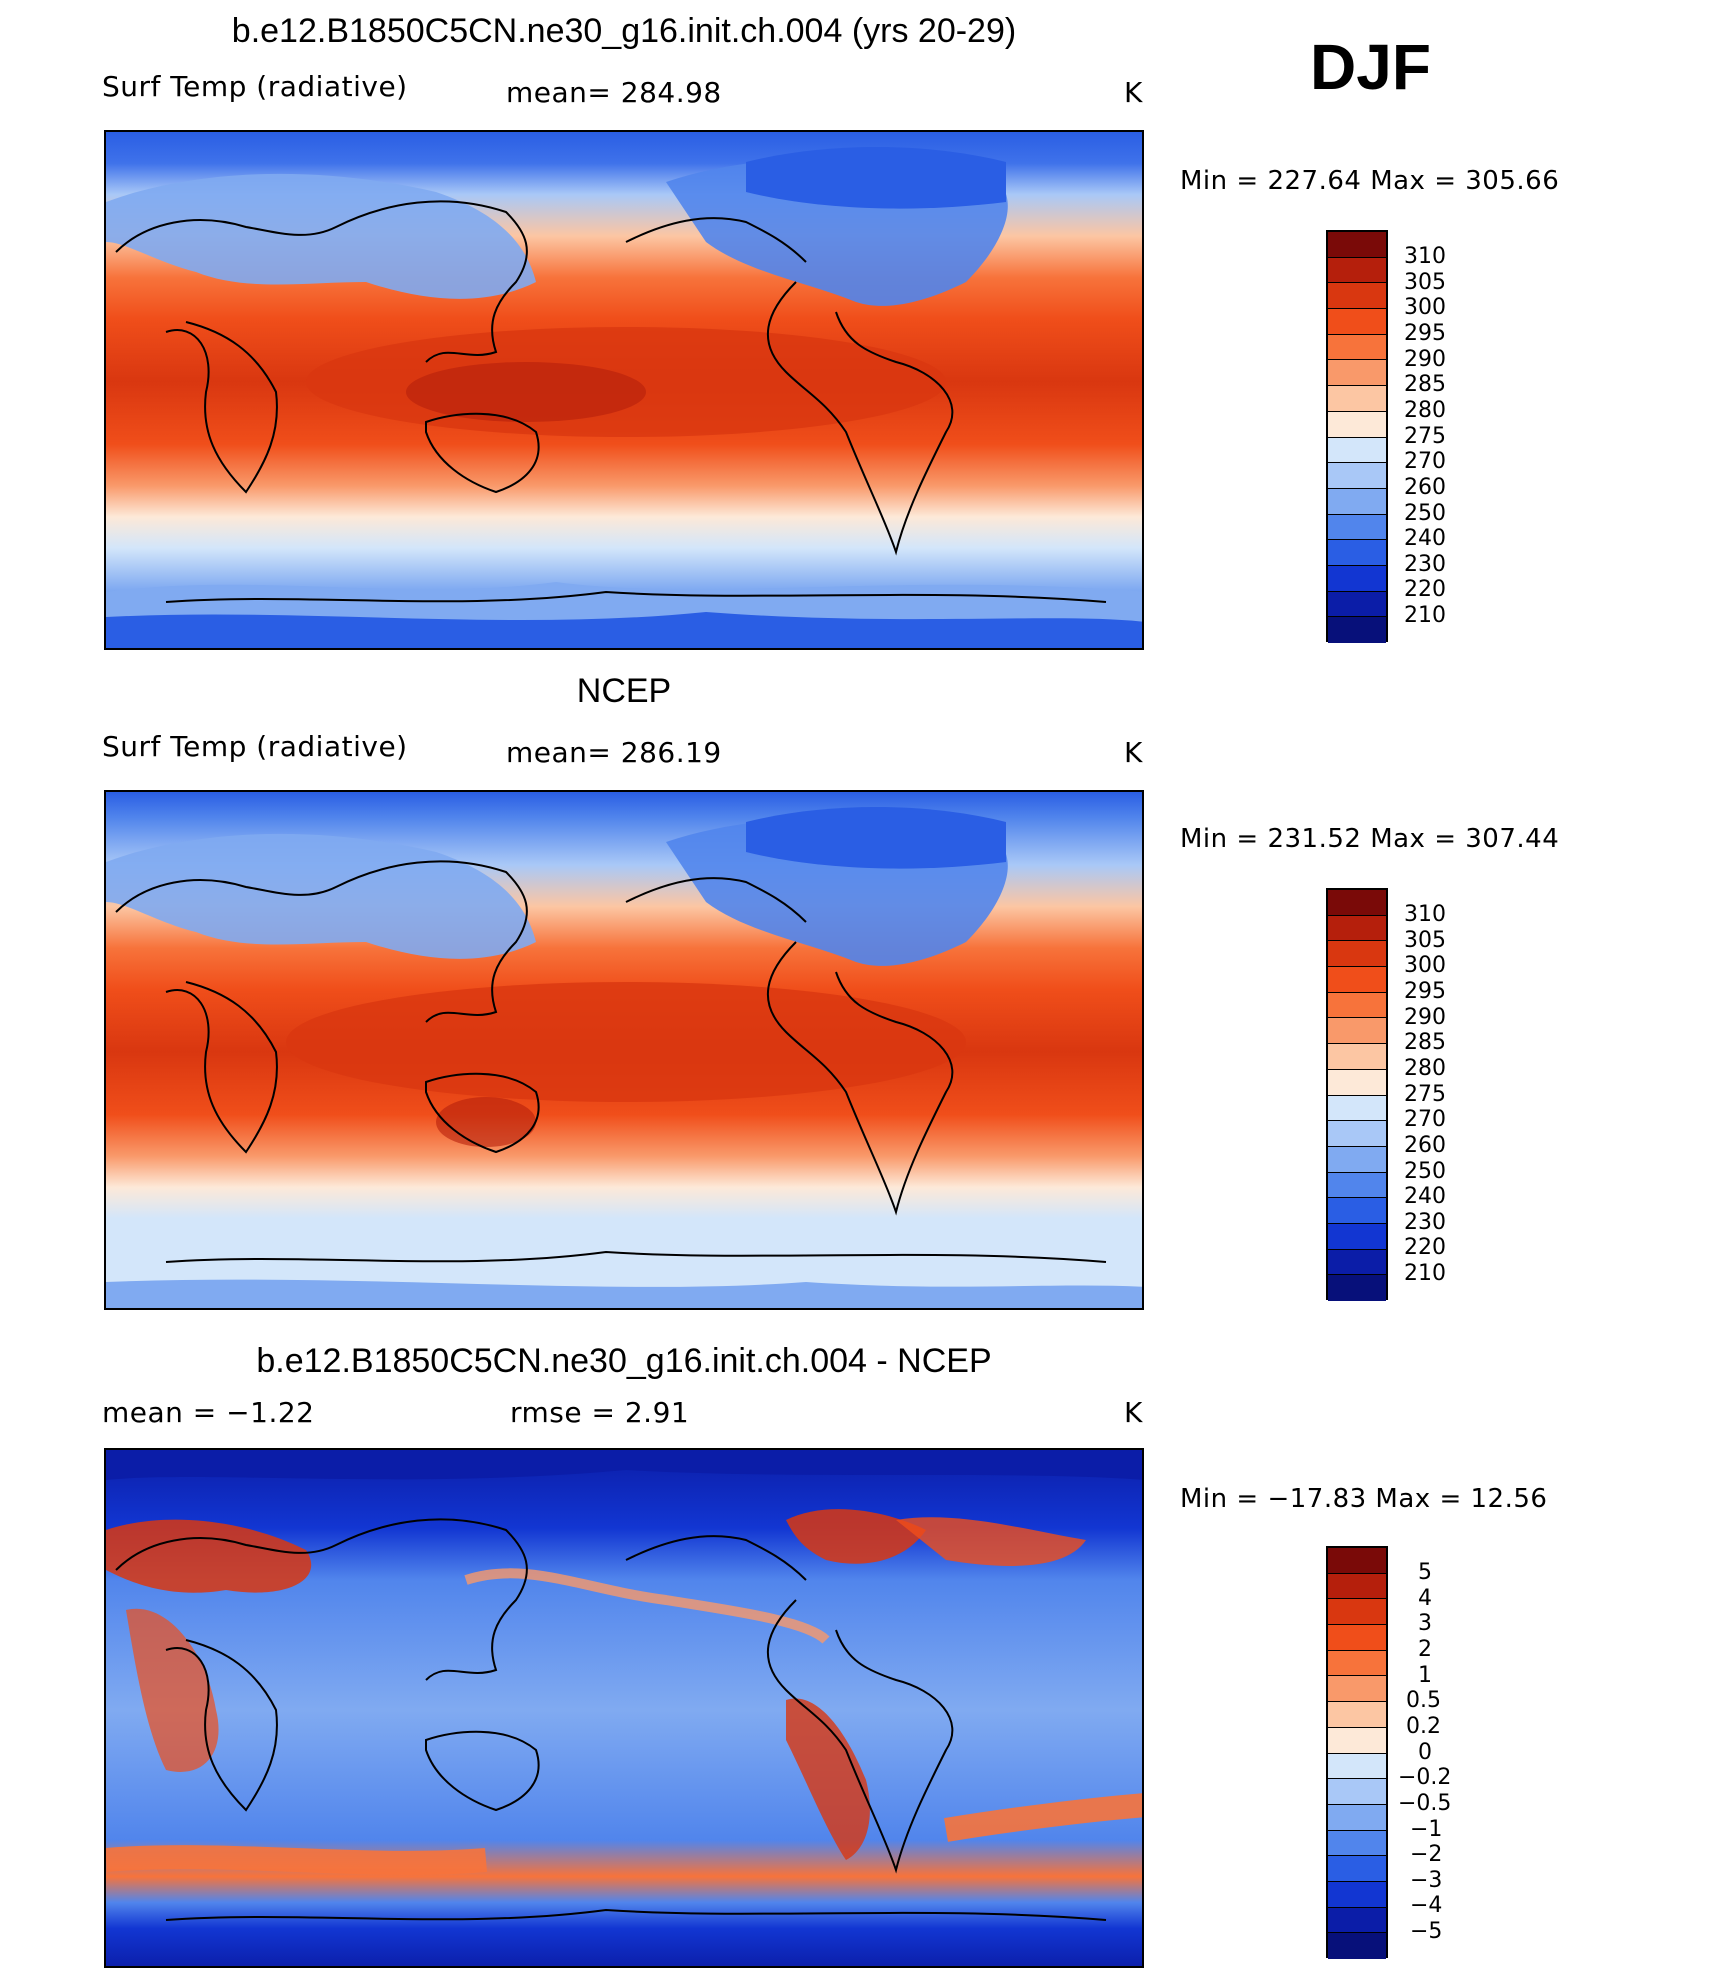 The width and height of the screenshot is (1710, 1986). What do you see at coordinates (208, 1412) in the screenshot?
I see `panel3-mean-label: mean = −1.22` at bounding box center [208, 1412].